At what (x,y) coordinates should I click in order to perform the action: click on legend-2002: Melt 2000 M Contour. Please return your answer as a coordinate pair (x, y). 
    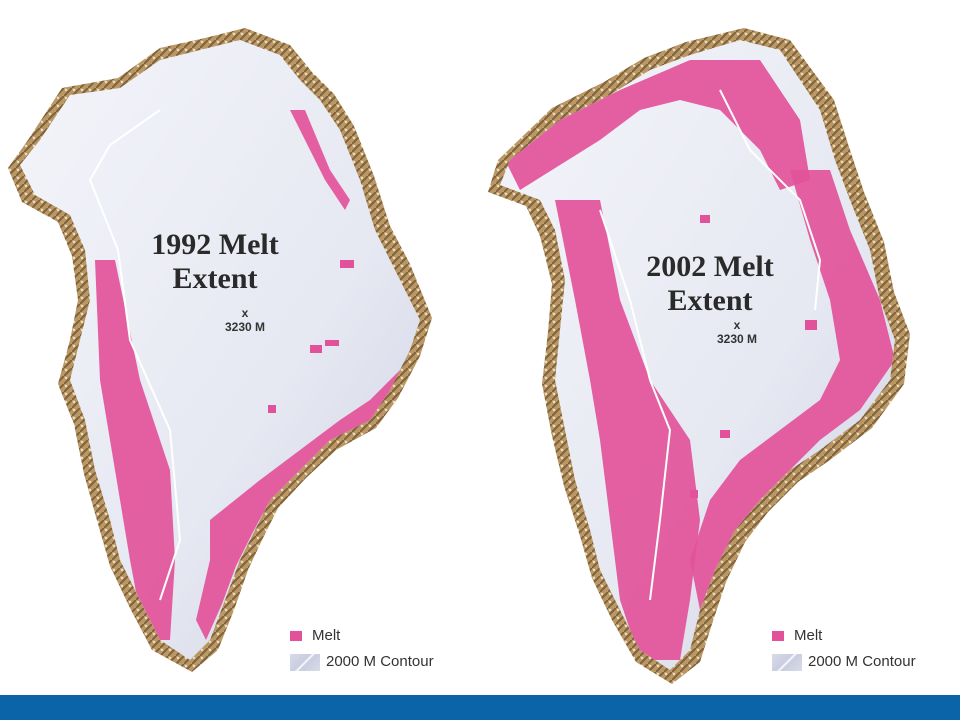
    Looking at the image, I should click on (864, 651).